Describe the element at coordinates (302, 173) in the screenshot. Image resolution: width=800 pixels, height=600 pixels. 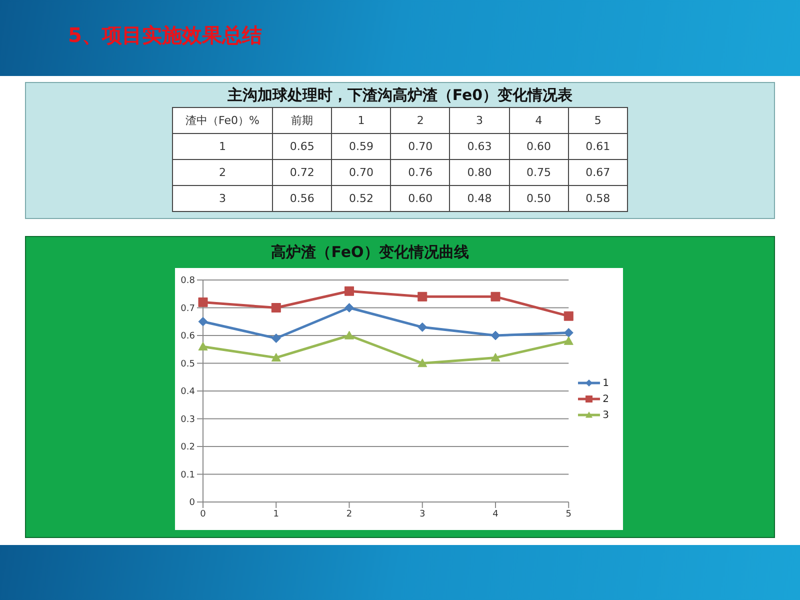
I see `data-label: 0.72` at that location.